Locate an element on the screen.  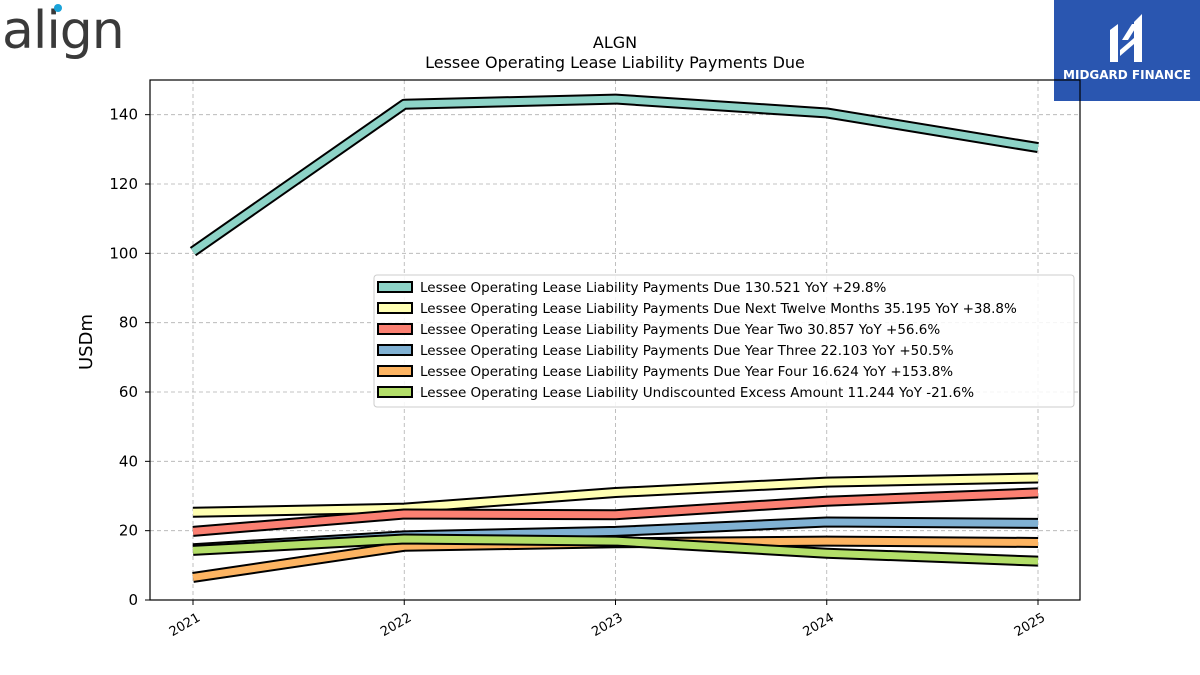
company-logo: align is located at coordinates (63, 31).